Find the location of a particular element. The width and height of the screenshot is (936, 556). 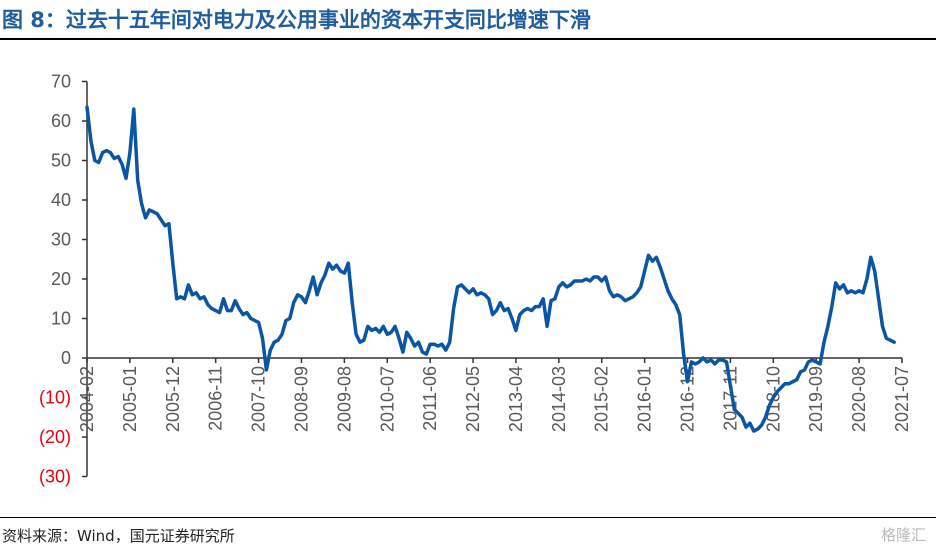

y-axis-ticks: 70 60 50 40 30 20 10 0 (10) (20) (30) is located at coordinates (63, 279).